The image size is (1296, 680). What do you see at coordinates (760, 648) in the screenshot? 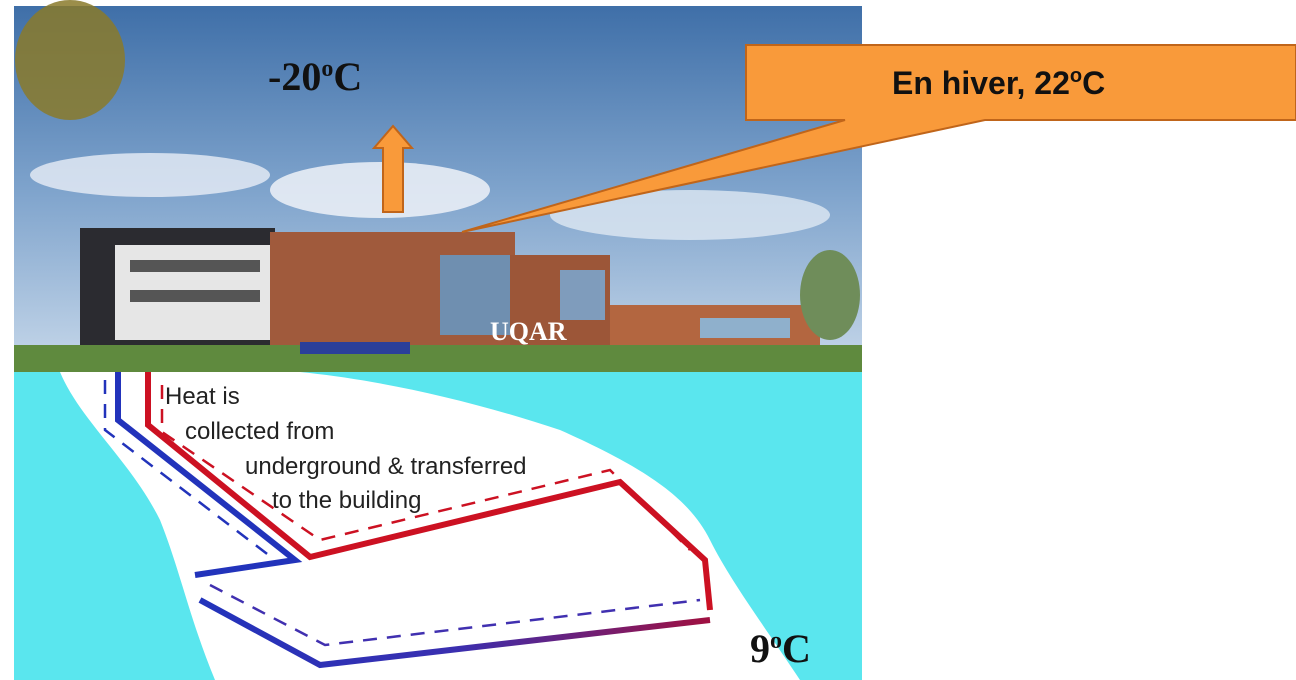
I see `temp-number: 9` at bounding box center [760, 648].